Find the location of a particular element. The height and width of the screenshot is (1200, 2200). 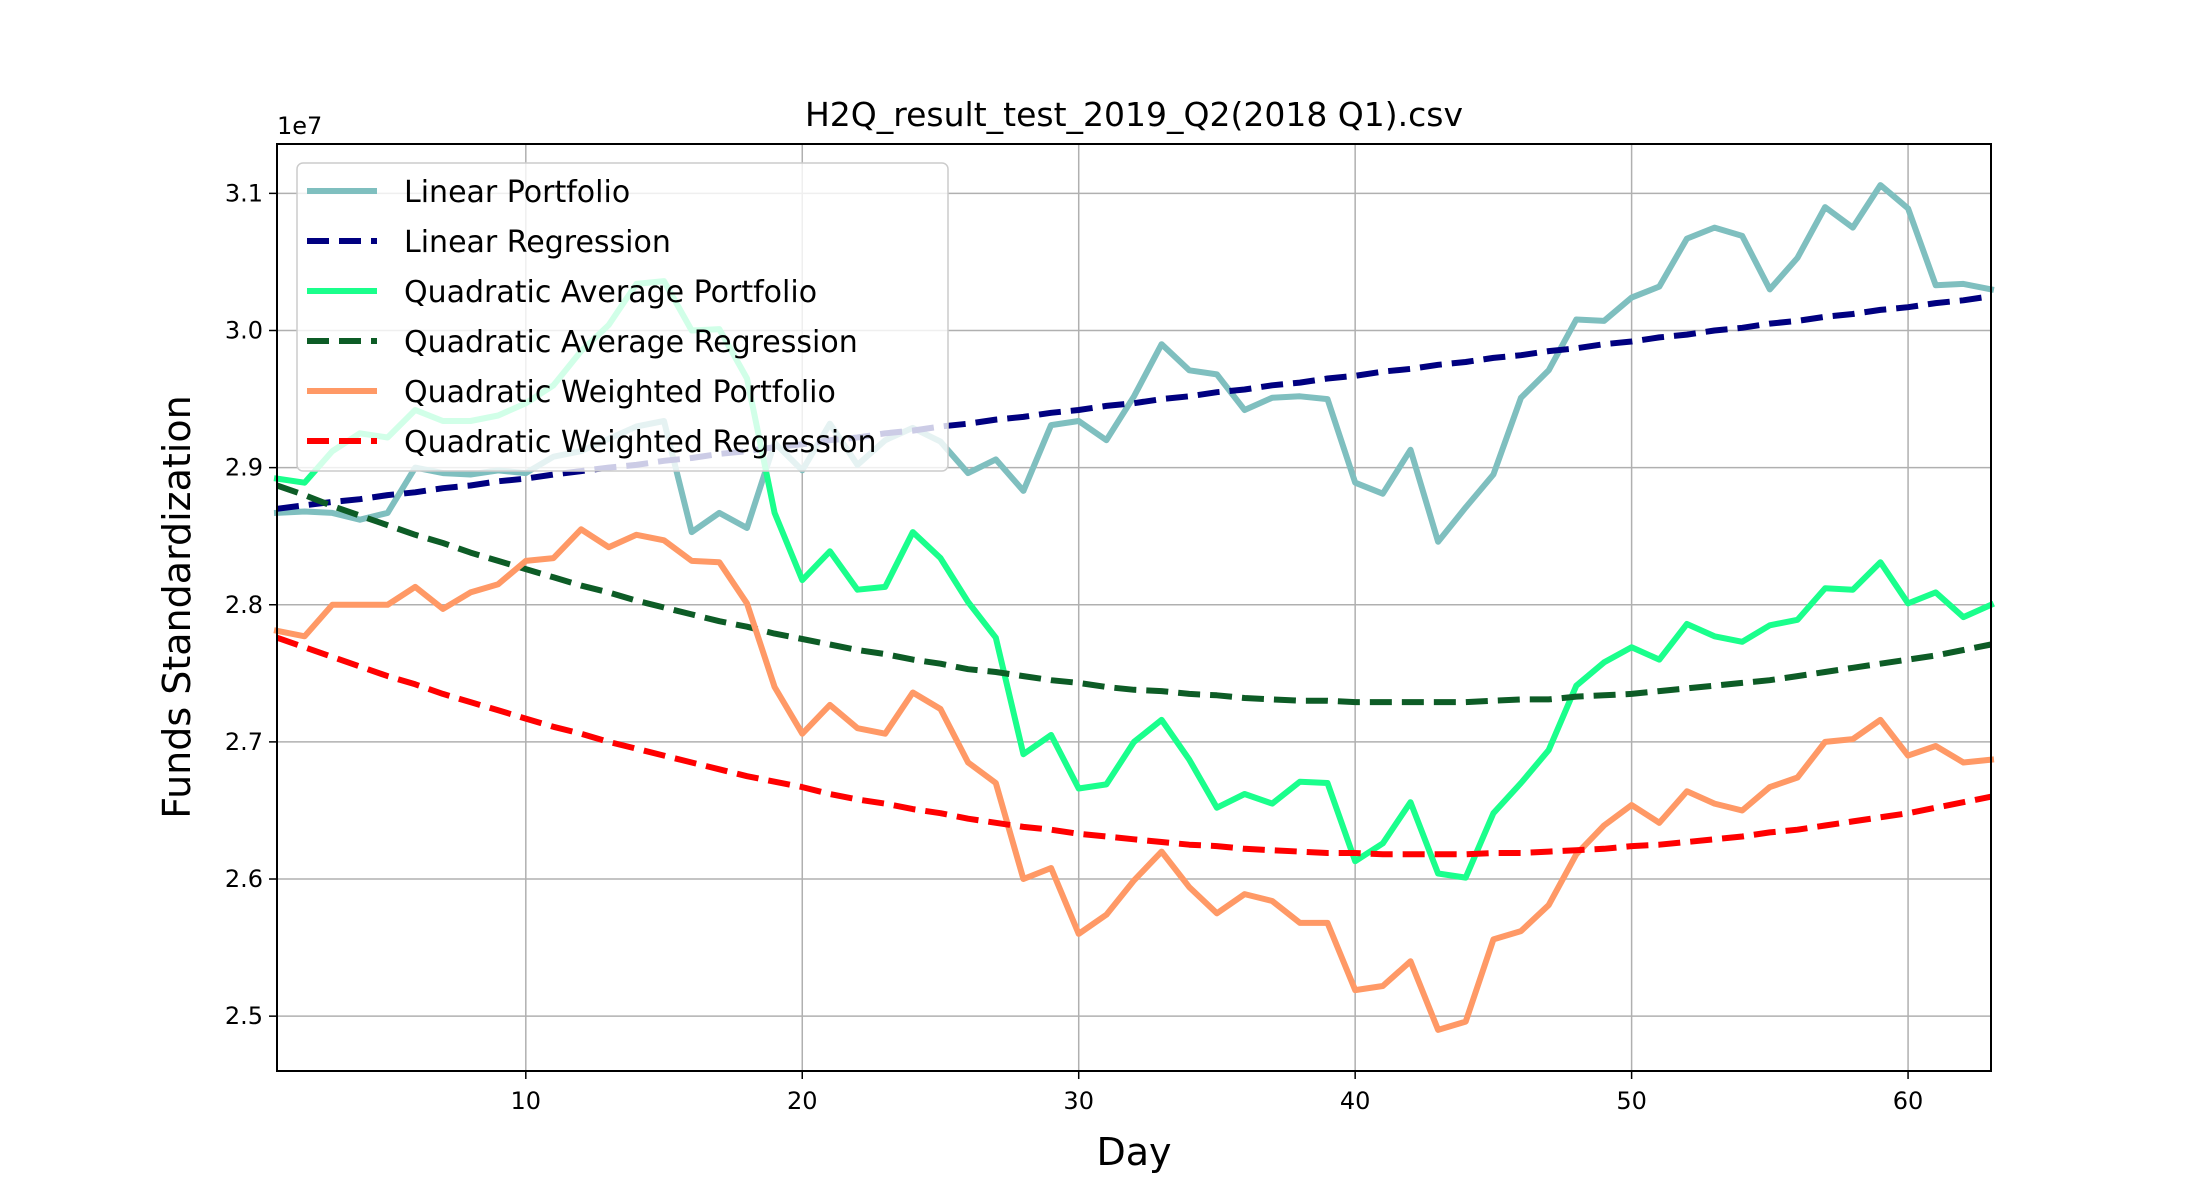

x-tick-label: 30 is located at coordinates (1078, 1101).